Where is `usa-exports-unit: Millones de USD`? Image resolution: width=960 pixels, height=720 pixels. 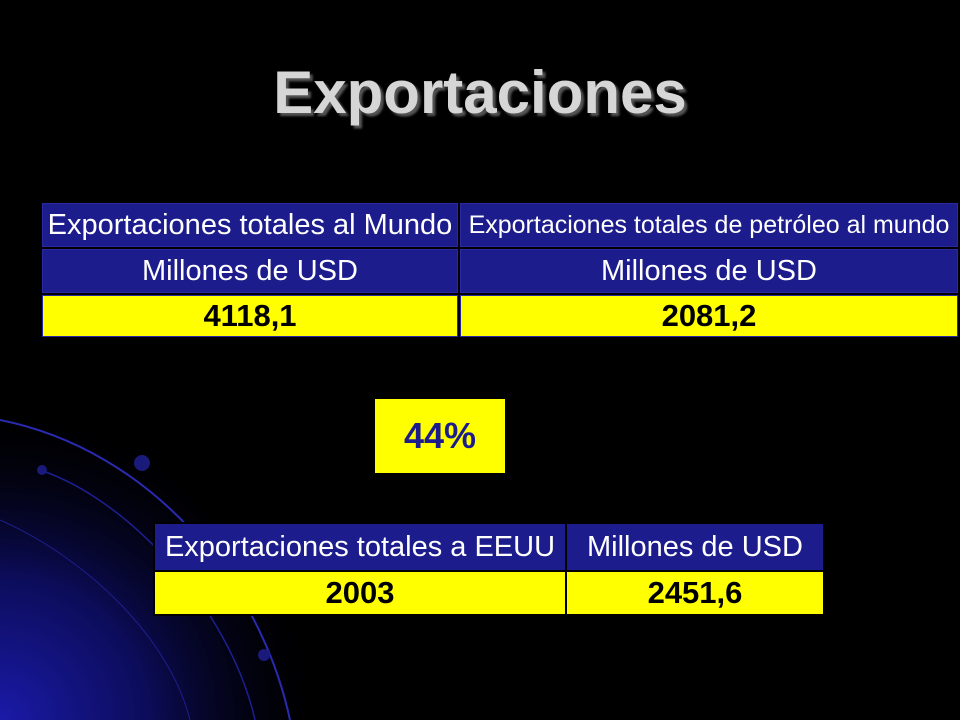
usa-exports-unit: Millones de USD is located at coordinates (695, 547).